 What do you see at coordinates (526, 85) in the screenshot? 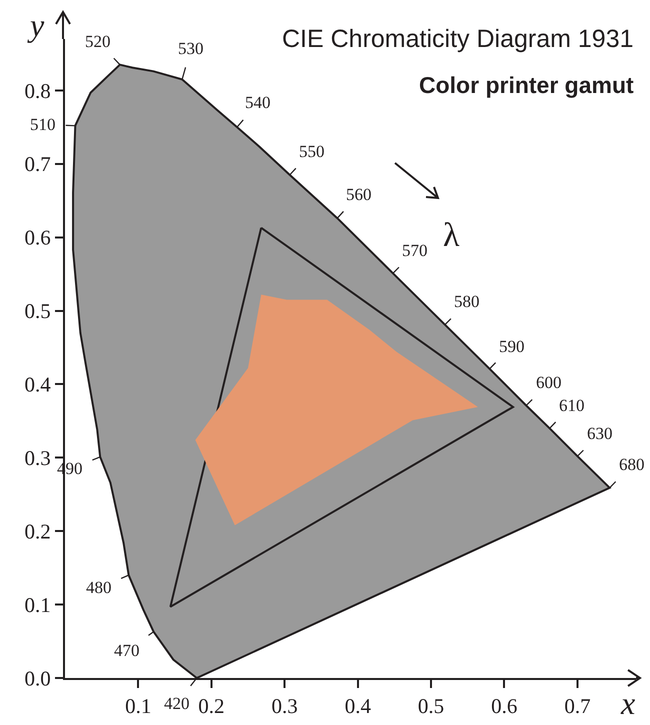
I see `text: Color printer gamut` at bounding box center [526, 85].